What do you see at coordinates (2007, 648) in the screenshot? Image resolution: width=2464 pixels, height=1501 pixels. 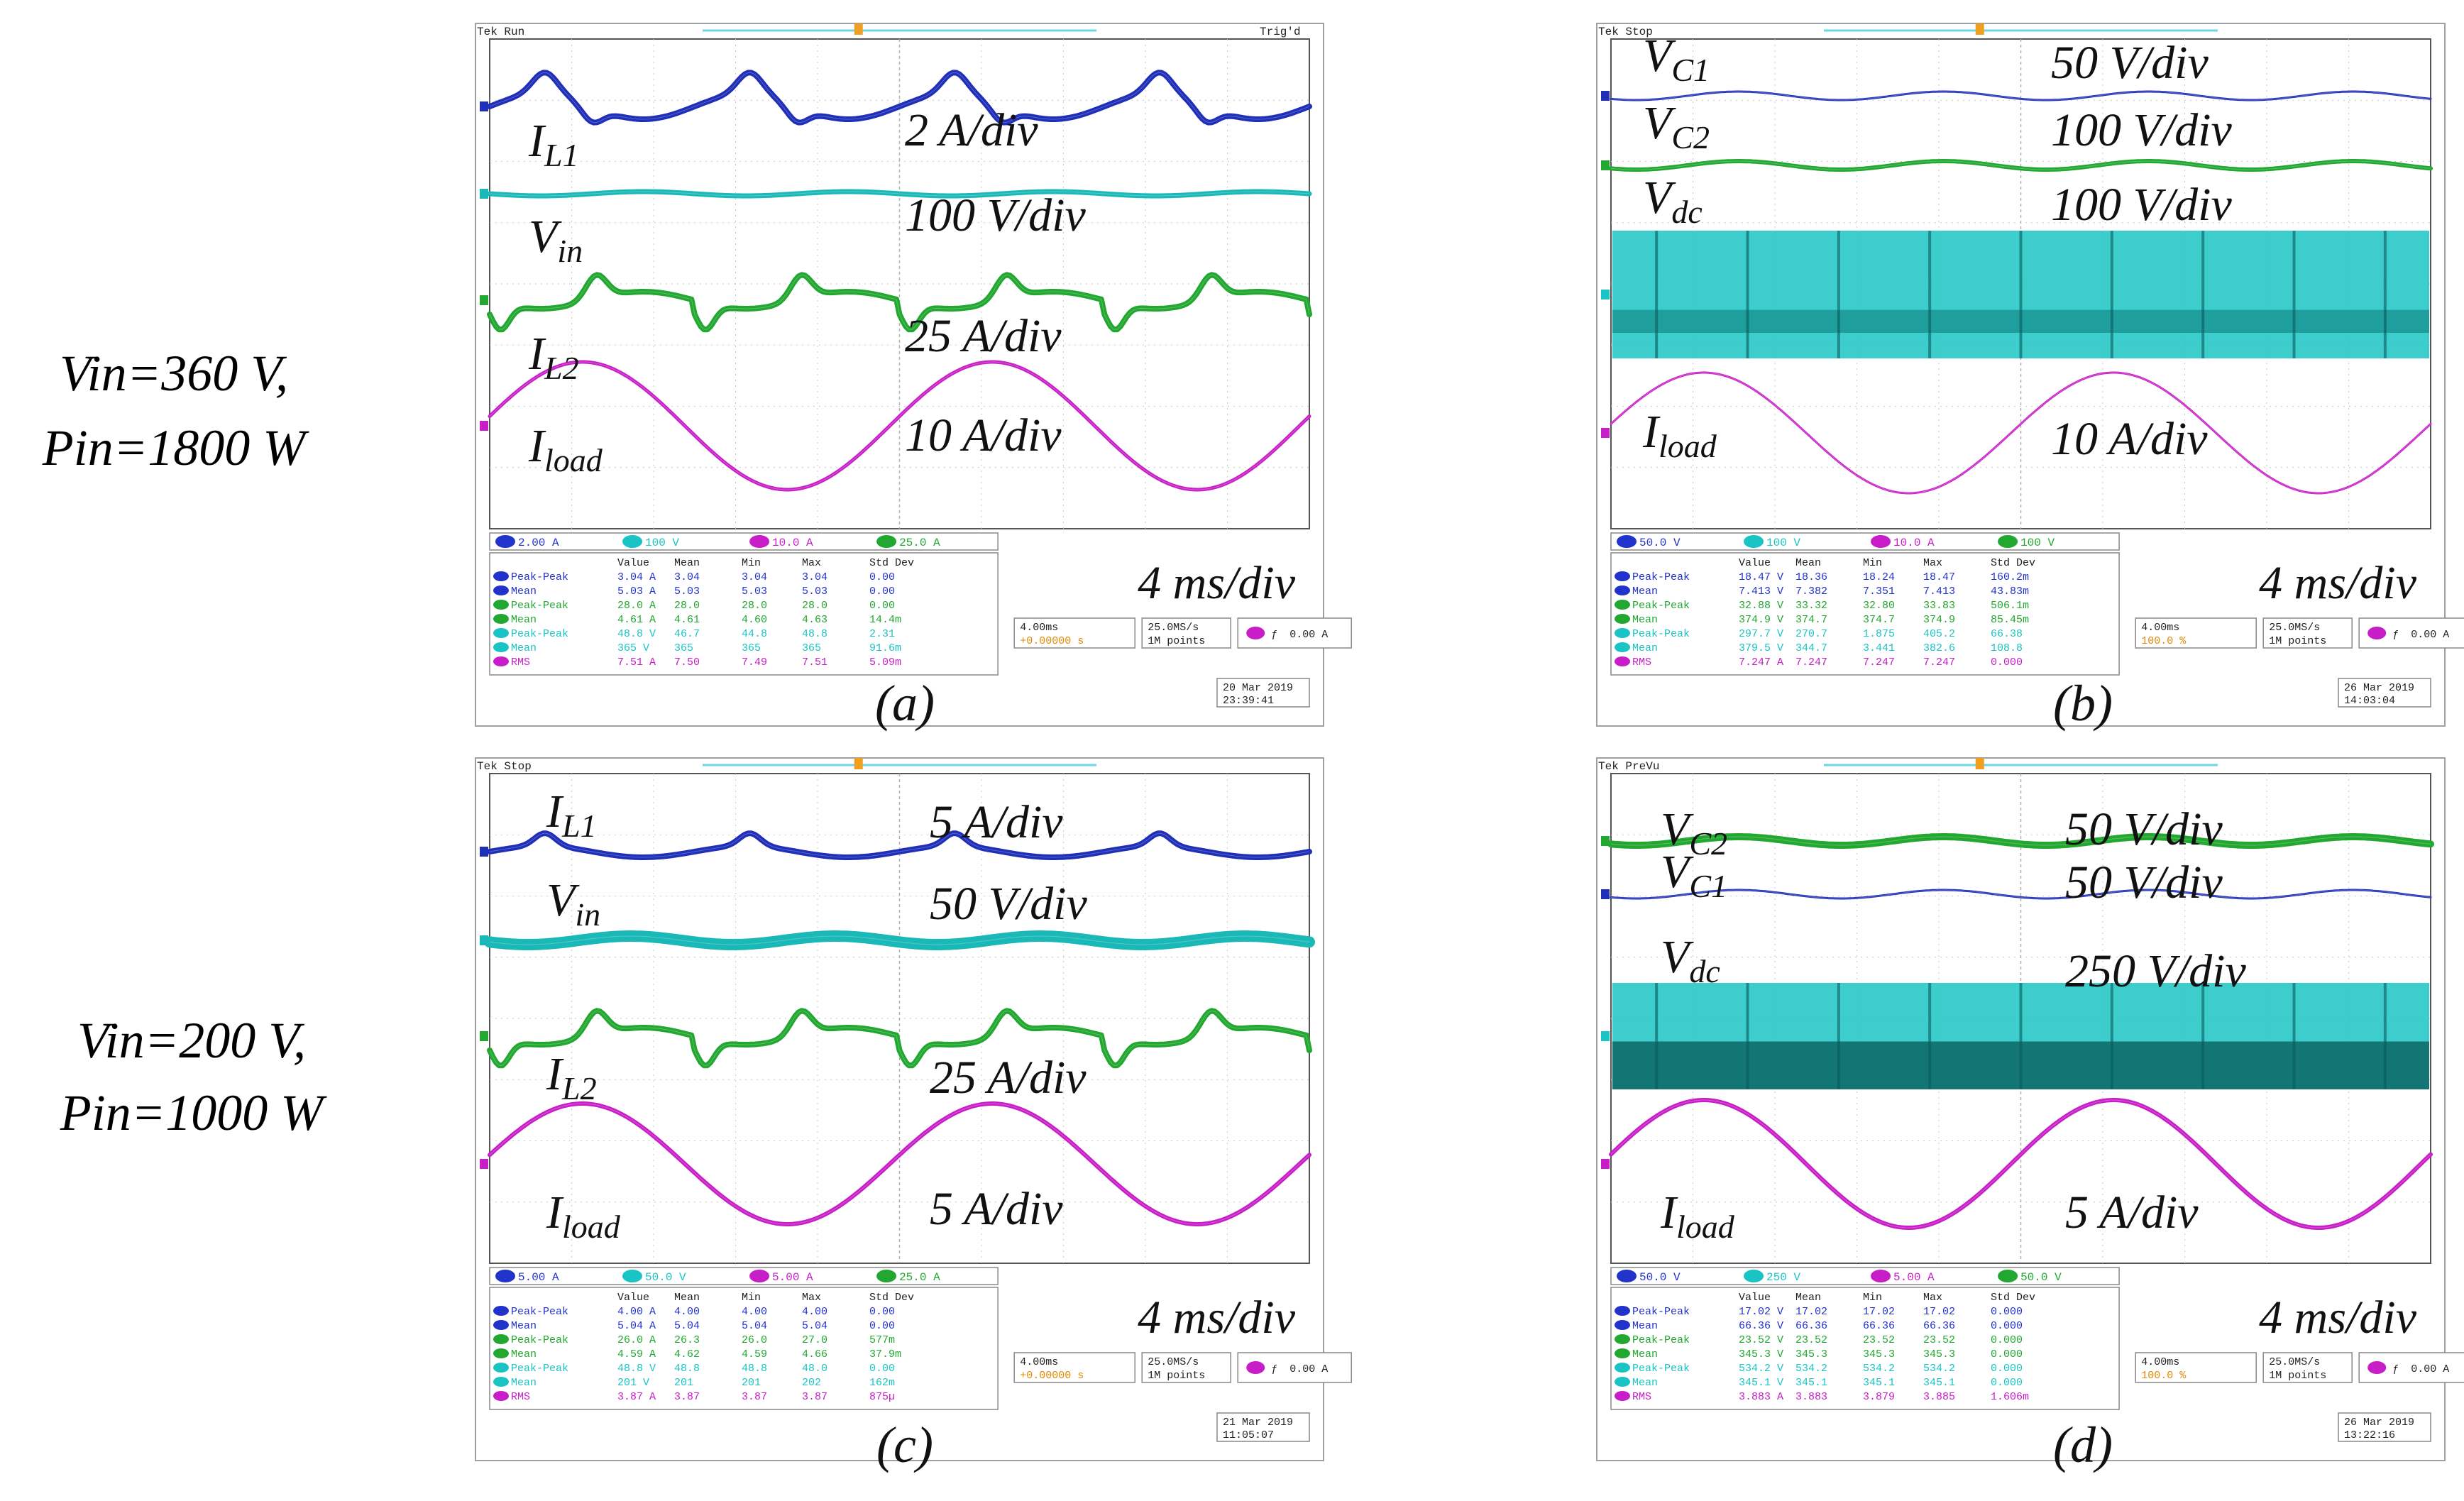 I see `measurement-value: 108.8` at bounding box center [2007, 648].